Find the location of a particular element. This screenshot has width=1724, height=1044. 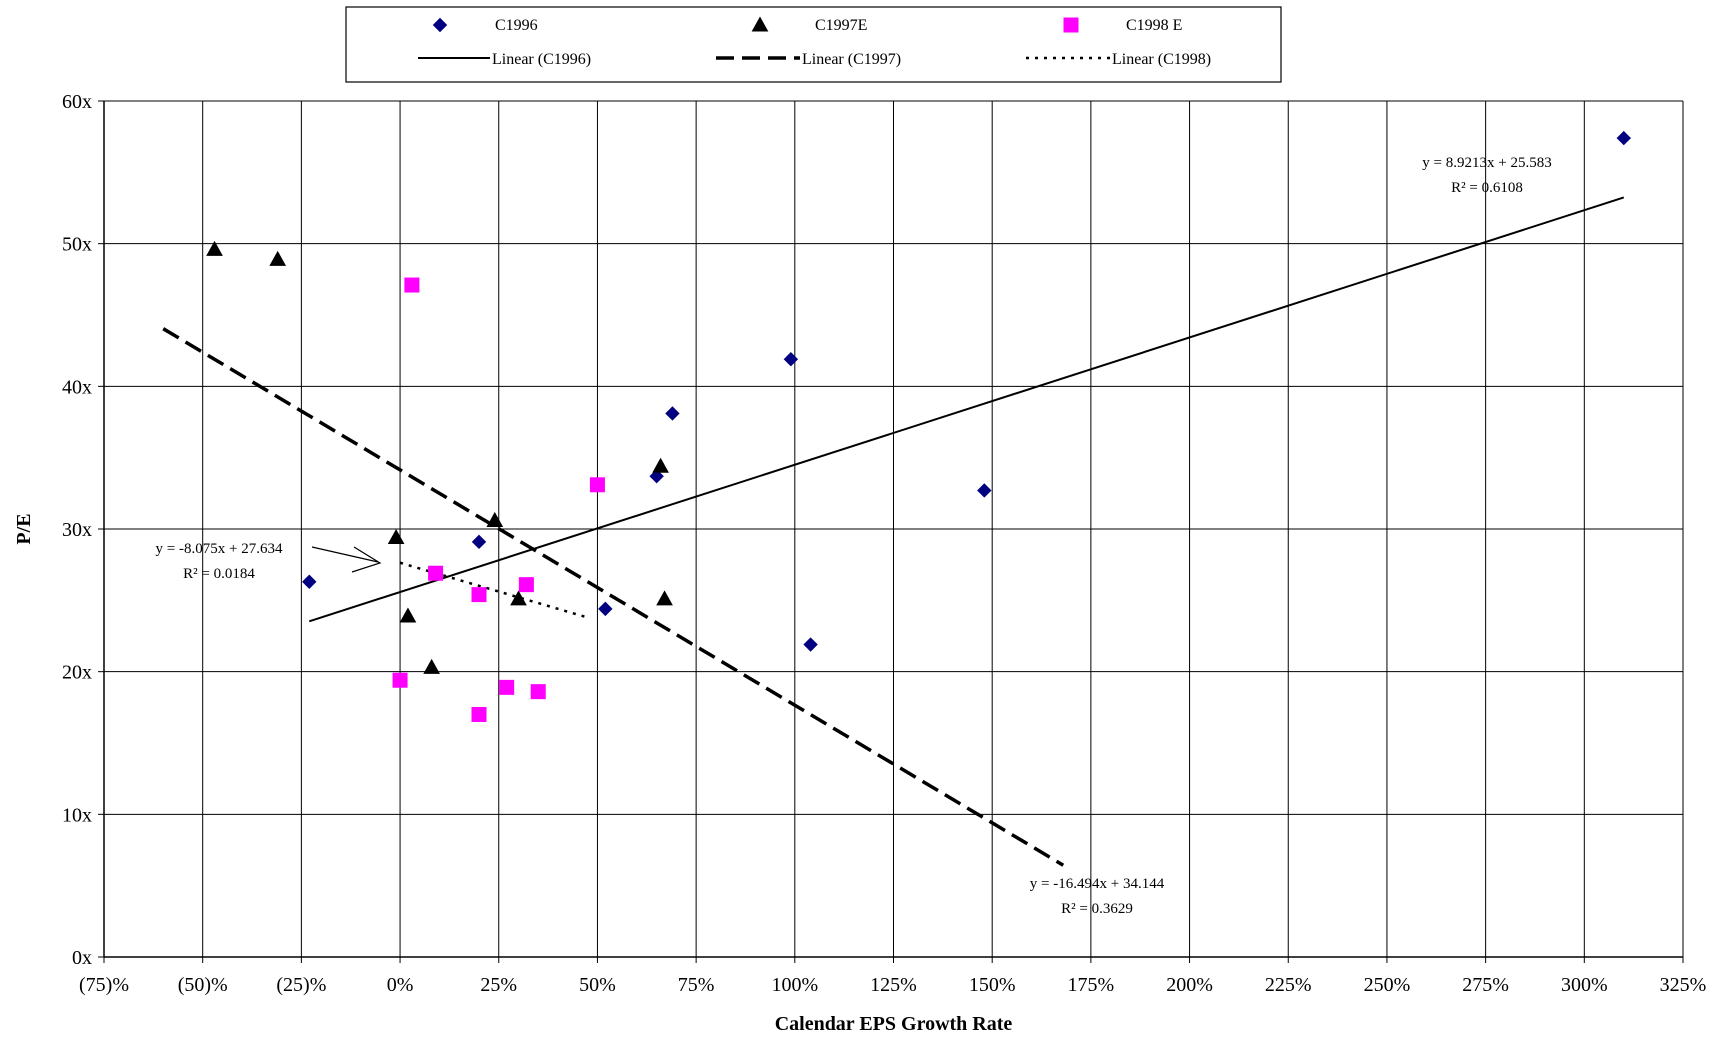

legend-box is located at coordinates (813, 44).